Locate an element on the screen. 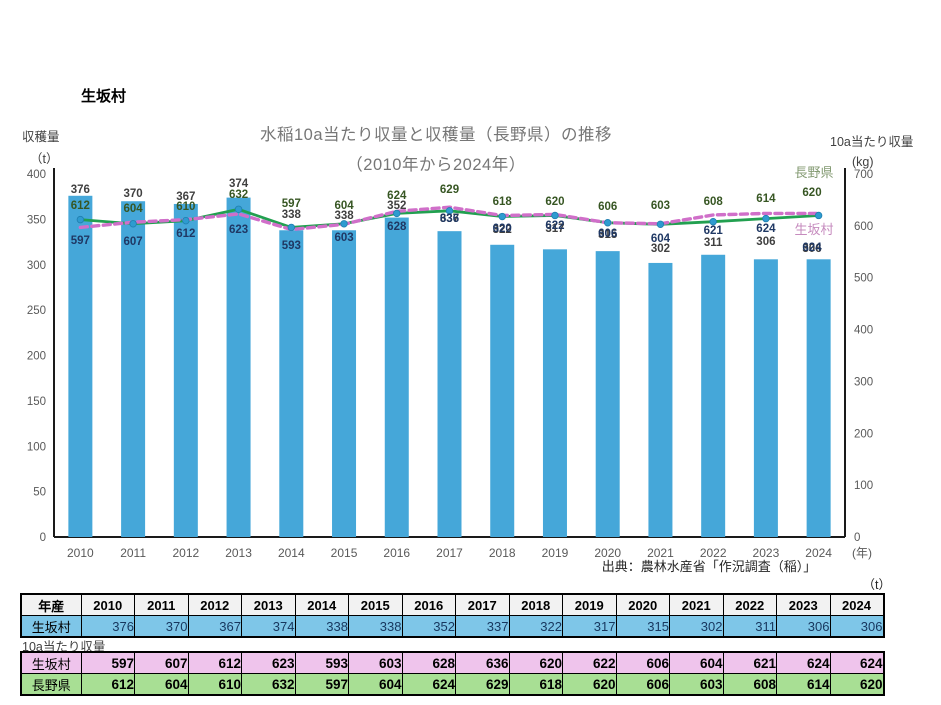 This screenshot has width=941, height=705. ikusaka-value-label: 593 is located at coordinates (291, 246).